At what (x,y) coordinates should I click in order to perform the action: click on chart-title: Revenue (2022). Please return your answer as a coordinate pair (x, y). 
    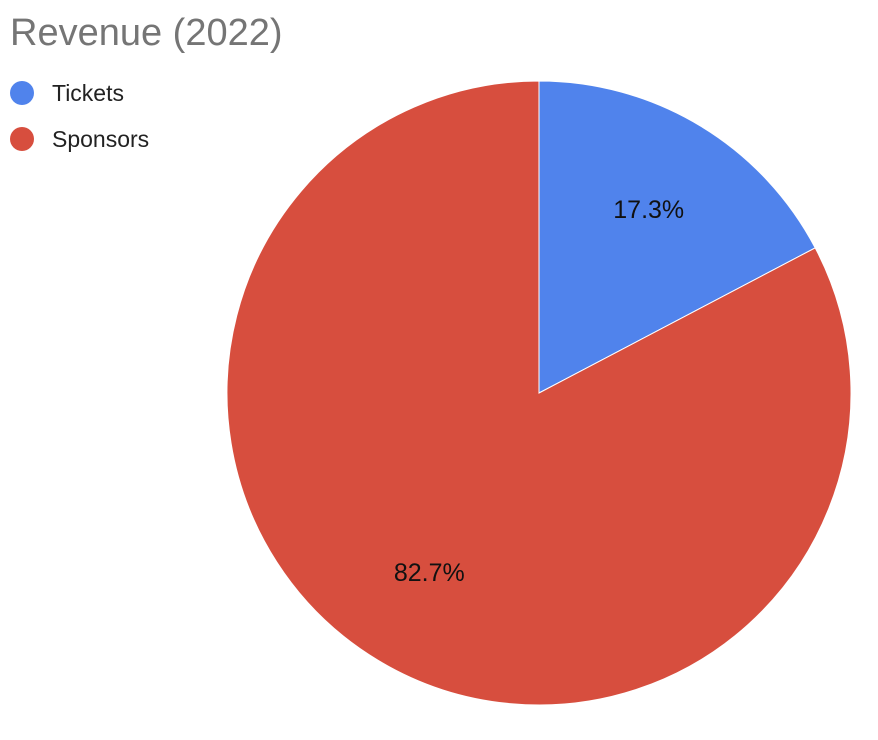
    Looking at the image, I should click on (146, 33).